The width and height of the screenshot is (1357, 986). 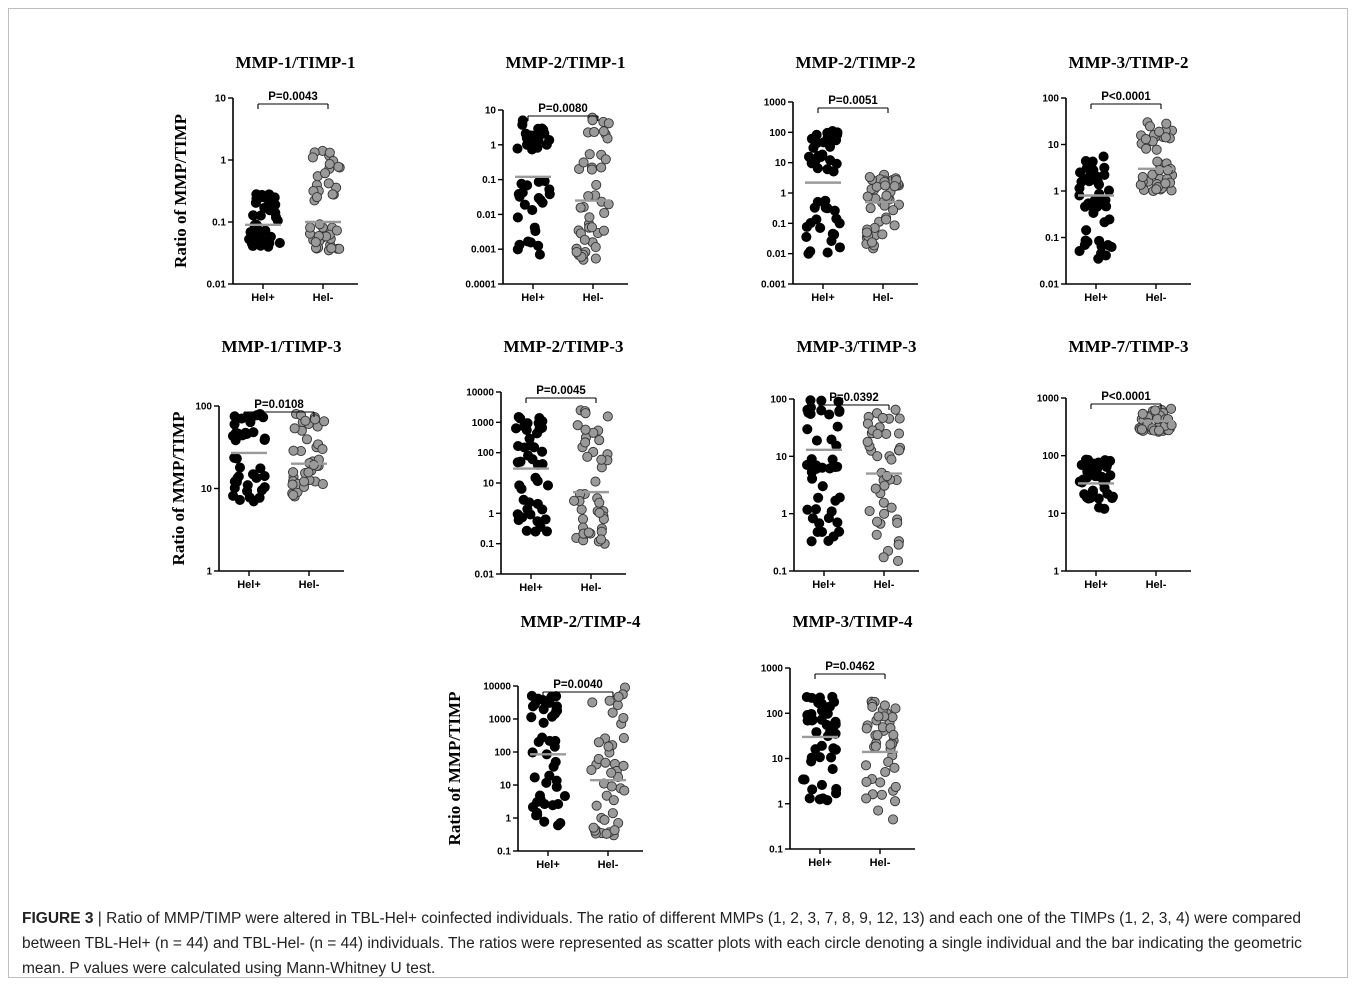 What do you see at coordinates (480, 285) in the screenshot?
I see `y-tick-label: 0.0001` at bounding box center [480, 285].